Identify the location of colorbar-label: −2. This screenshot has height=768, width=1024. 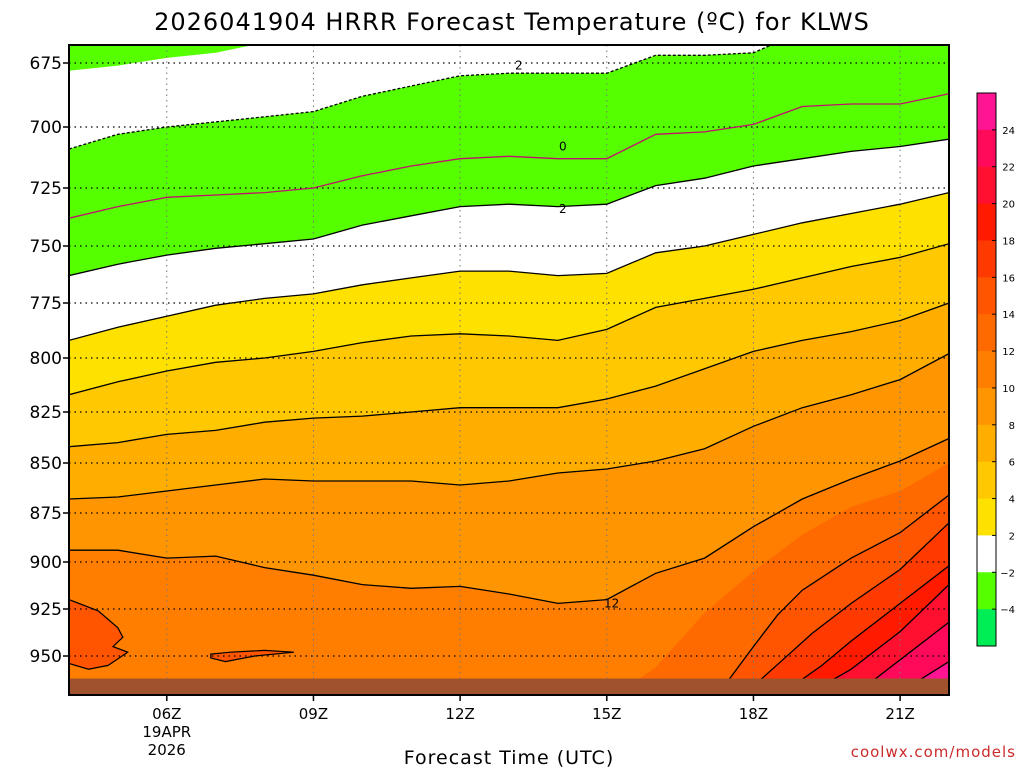
(1007, 573).